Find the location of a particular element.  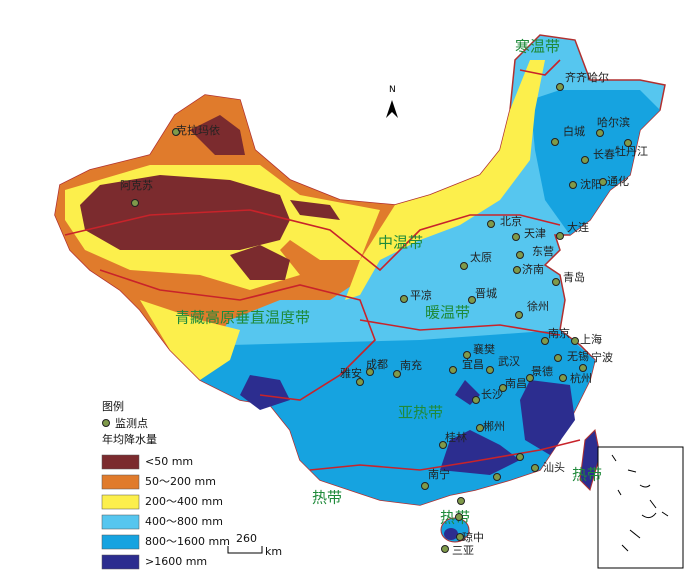

station-label: 平凉 is located at coordinates (421, 295).